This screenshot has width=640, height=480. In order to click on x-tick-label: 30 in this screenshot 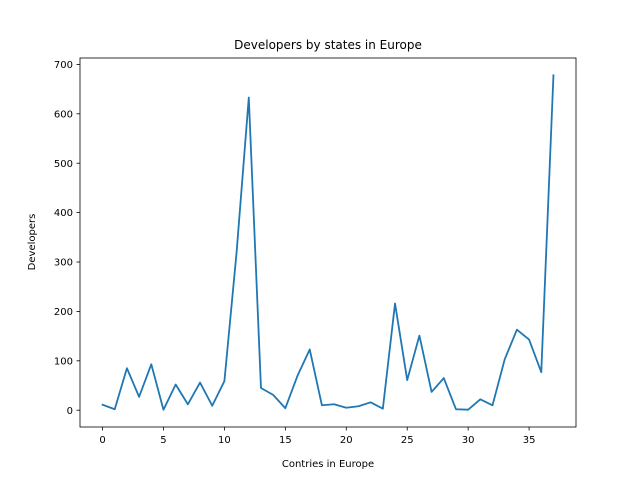, I will do `click(468, 440)`.